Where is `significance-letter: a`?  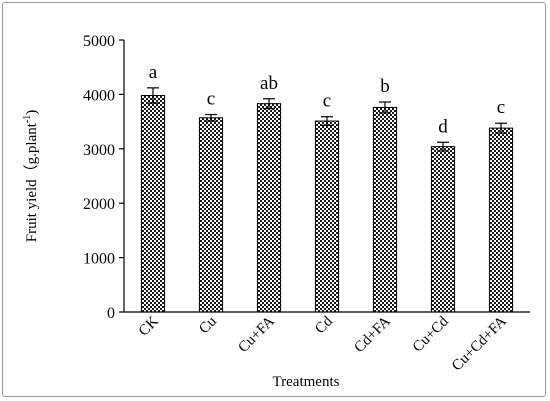 significance-letter: a is located at coordinates (153, 72).